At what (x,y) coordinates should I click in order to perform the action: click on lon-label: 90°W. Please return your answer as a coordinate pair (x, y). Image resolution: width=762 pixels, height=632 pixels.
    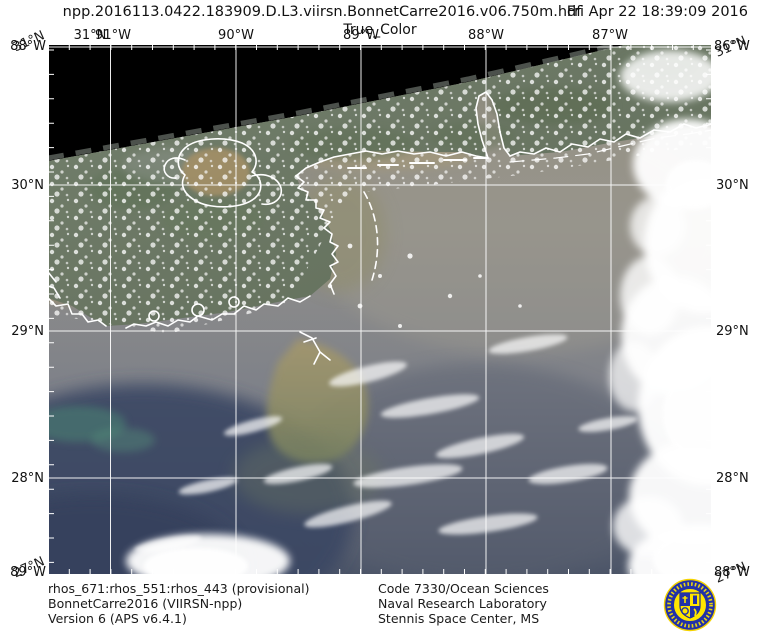
    Looking at the image, I should click on (236, 35).